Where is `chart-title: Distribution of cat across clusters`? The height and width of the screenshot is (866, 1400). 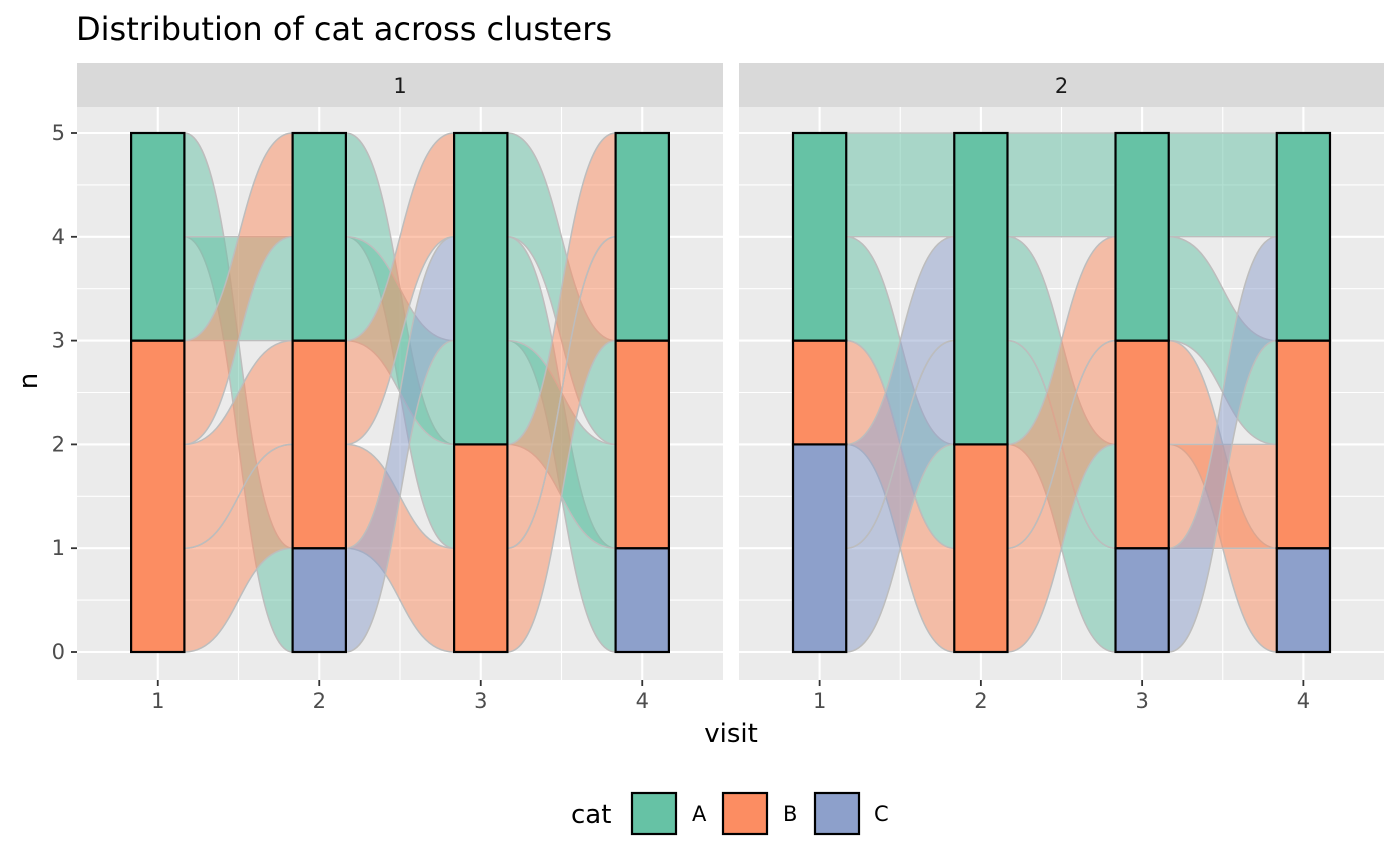
chart-title: Distribution of cat across clusters is located at coordinates (344, 29).